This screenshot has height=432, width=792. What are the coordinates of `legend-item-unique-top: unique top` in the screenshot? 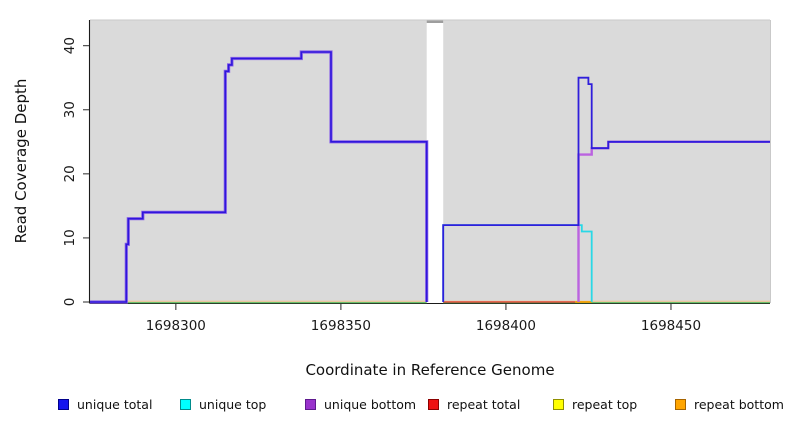 It's located at (223, 404).